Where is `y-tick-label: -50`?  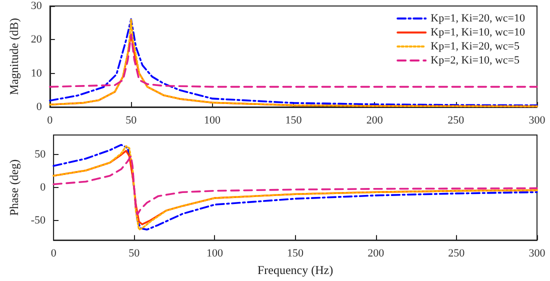
y-tick-label: -50 is located at coordinates (38, 220).